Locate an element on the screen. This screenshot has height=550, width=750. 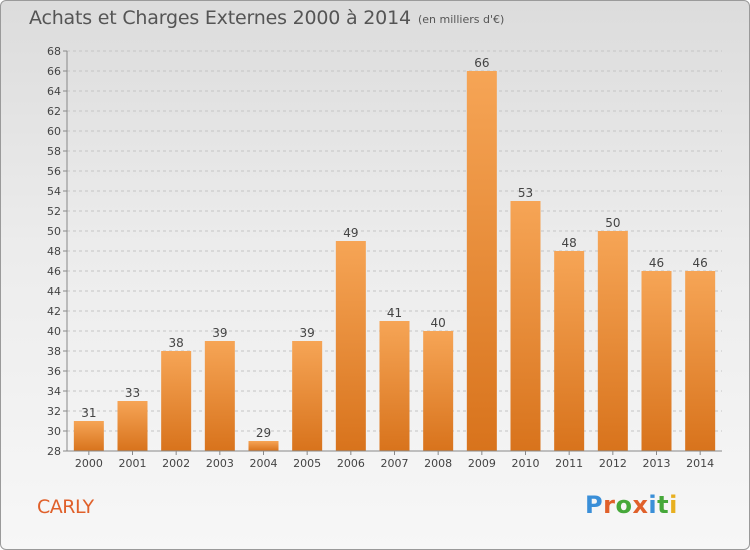
y-tick-label: 48 is located at coordinates (54, 251).